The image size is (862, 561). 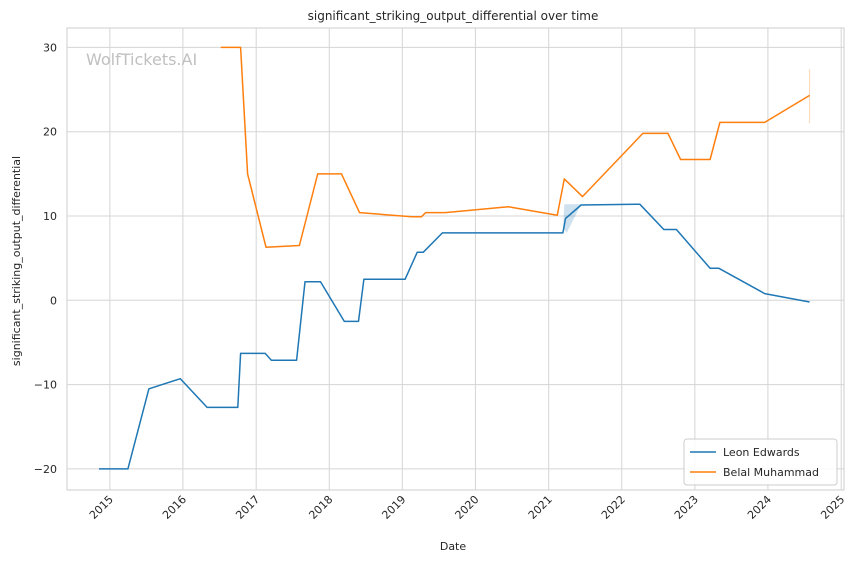 What do you see at coordinates (53, 300) in the screenshot?
I see `y-tick-label: 0` at bounding box center [53, 300].